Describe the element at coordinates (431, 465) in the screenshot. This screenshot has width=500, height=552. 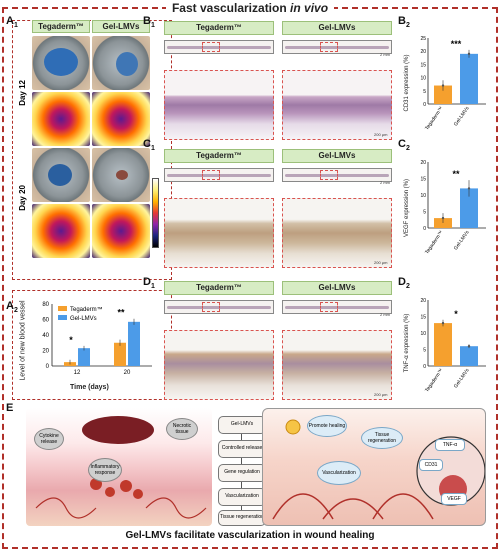
I see `cd31-marker: CD31` at that location.